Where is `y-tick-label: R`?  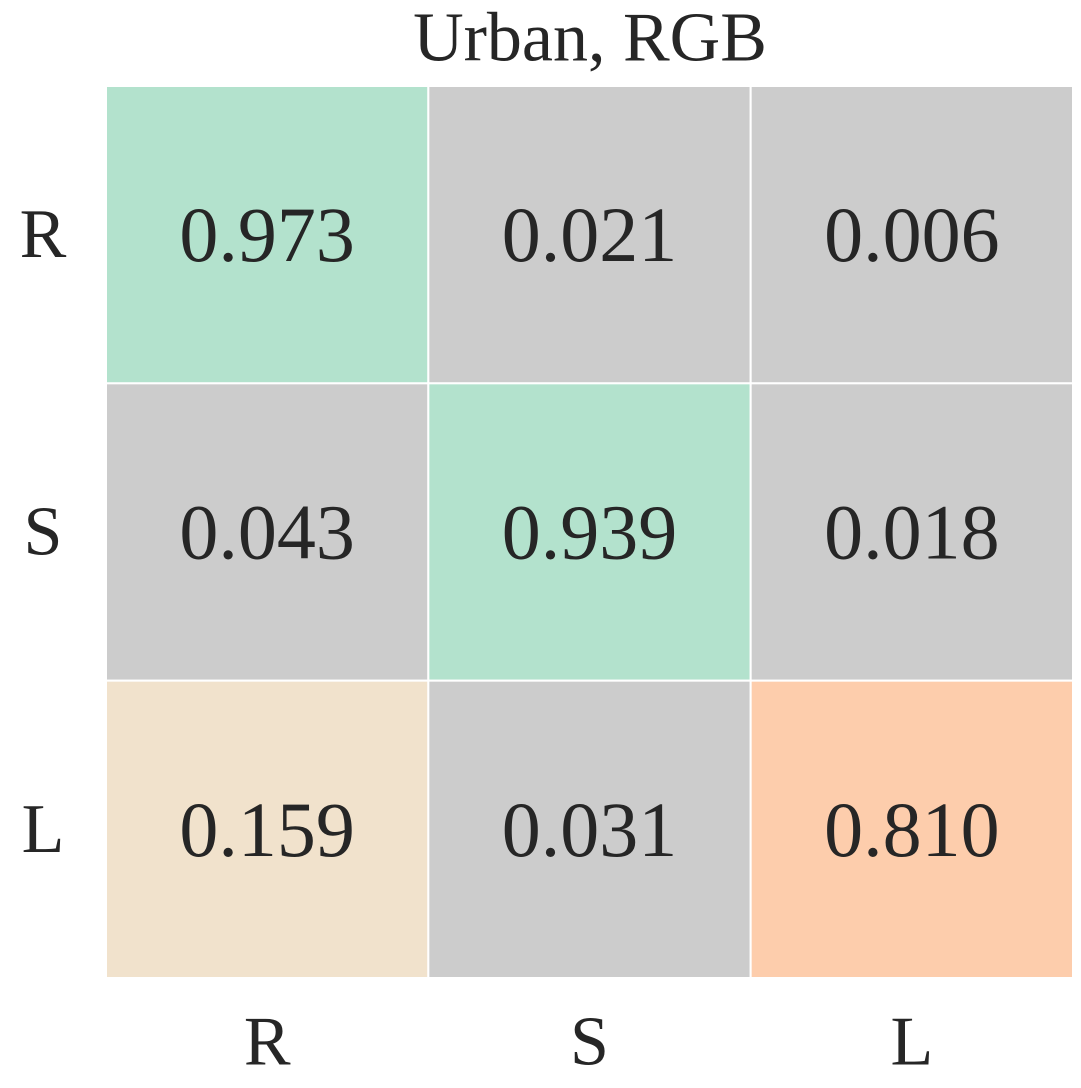 y-tick-label: R is located at coordinates (43, 234).